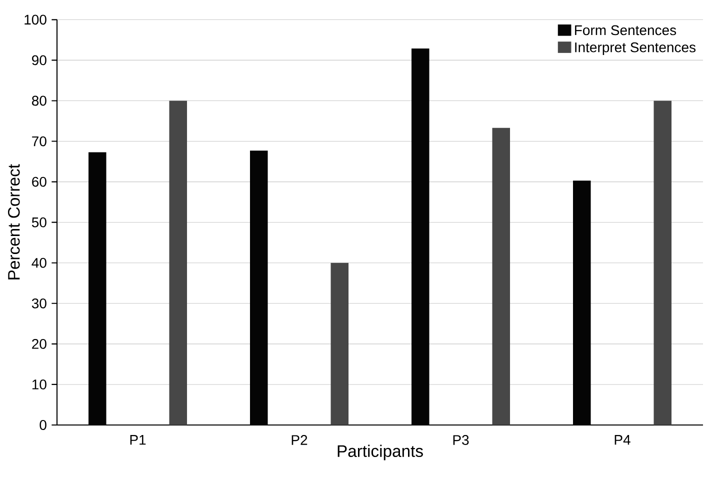 The image size is (709, 478). What do you see at coordinates (39, 181) in the screenshot?
I see `y-tick-label: 60` at bounding box center [39, 181].